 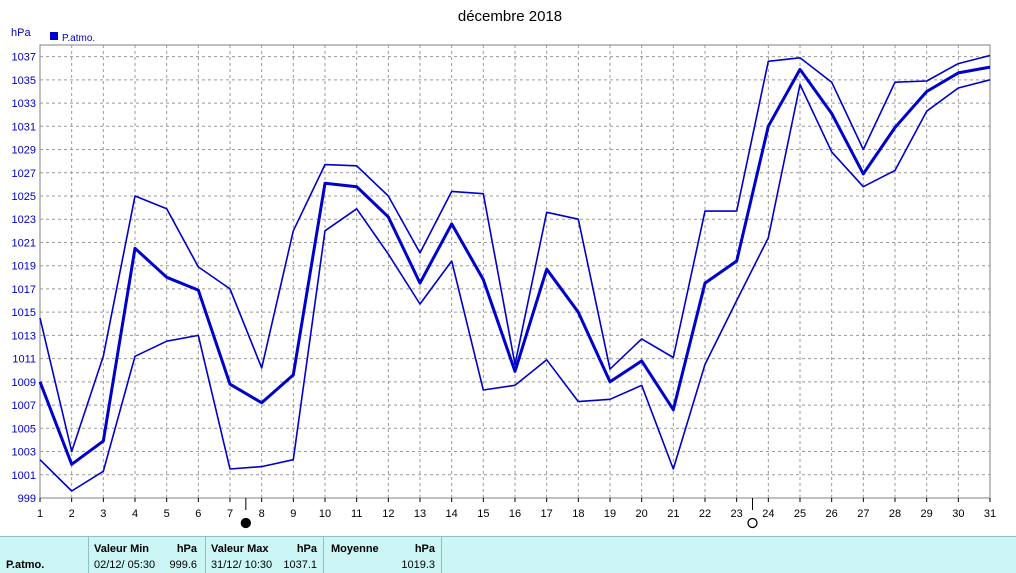 What do you see at coordinates (578, 514) in the screenshot?
I see `x-tick-label: 18` at bounding box center [578, 514].